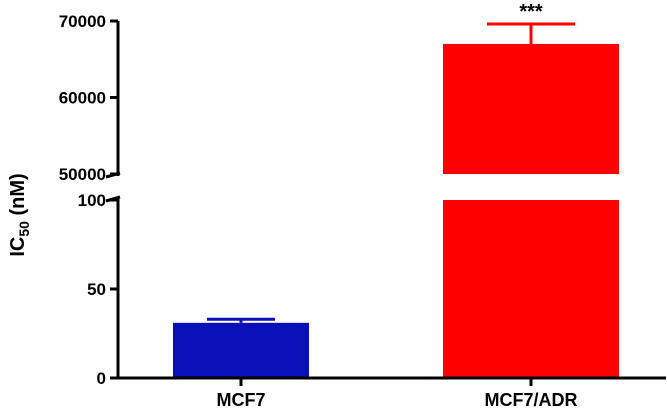 The image size is (667, 413). Describe the element at coordinates (18, 197) in the screenshot. I see `y-axis-title-unit: (nM)` at that location.